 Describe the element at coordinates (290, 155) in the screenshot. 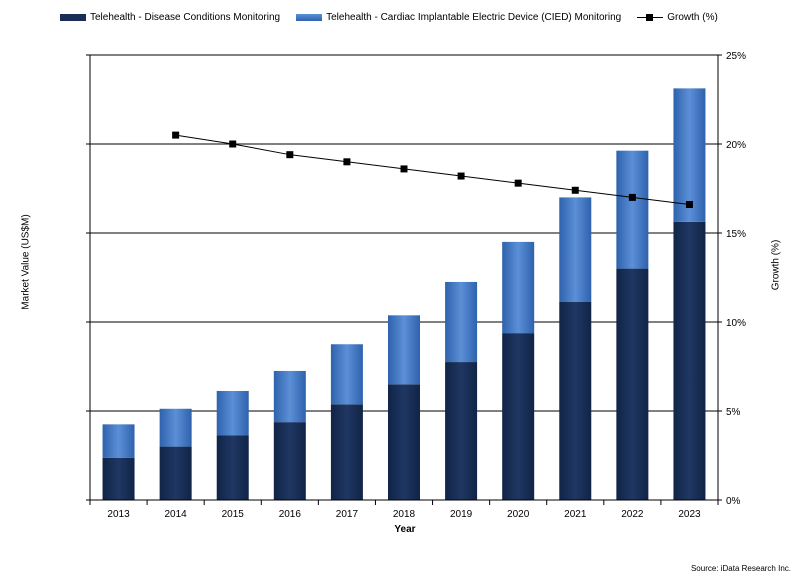

I see `growth-point-2016` at that location.